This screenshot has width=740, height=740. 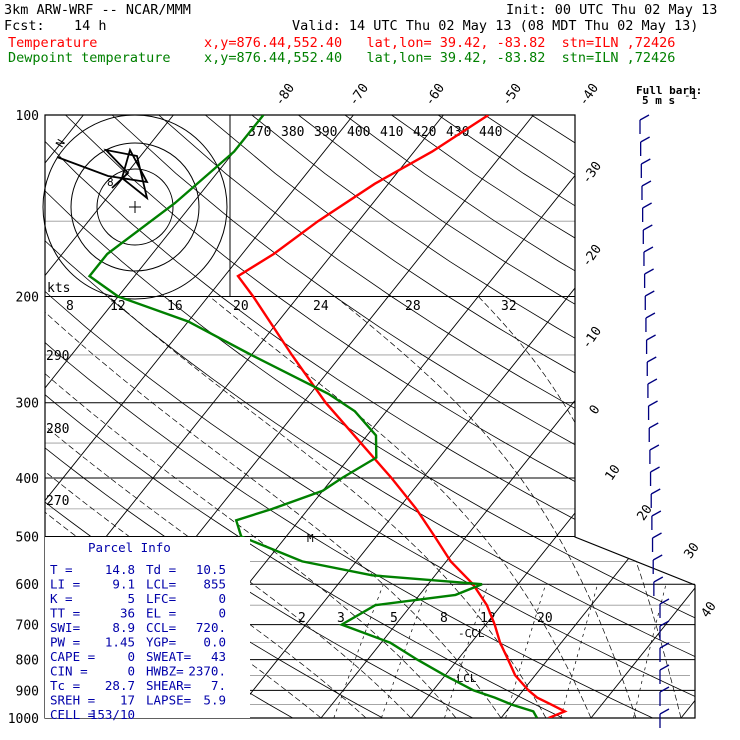 I want to click on mixing-ratio-label: 24, so click(x=321, y=306).